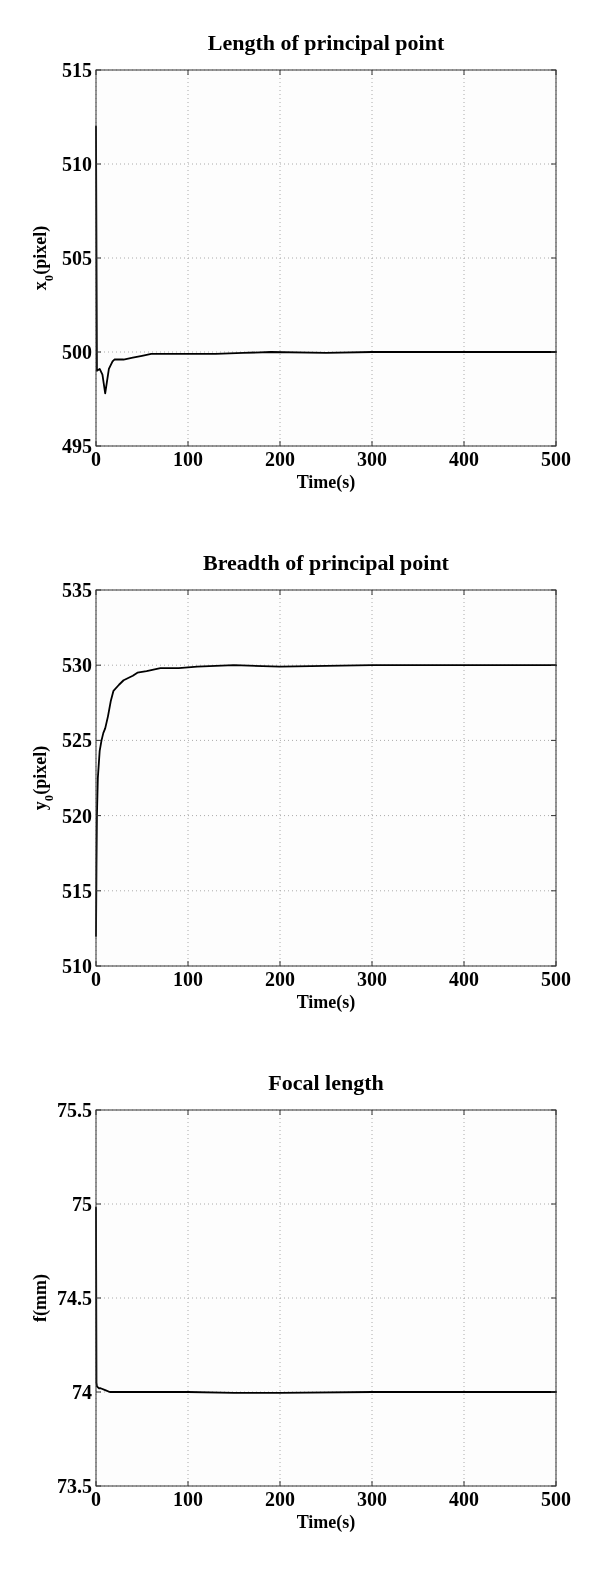 This screenshot has width=589, height=1593. What do you see at coordinates (326, 42) in the screenshot?
I see `chart-title: Length of principal point` at bounding box center [326, 42].